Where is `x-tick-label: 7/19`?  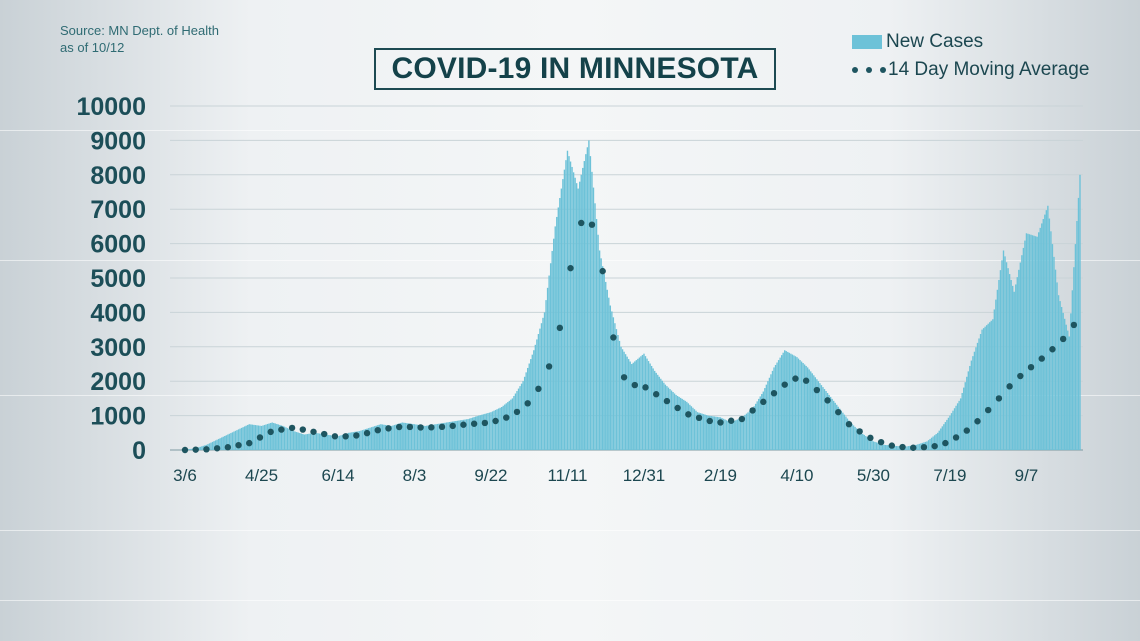 x-tick-label: 7/19 is located at coordinates (949, 475).